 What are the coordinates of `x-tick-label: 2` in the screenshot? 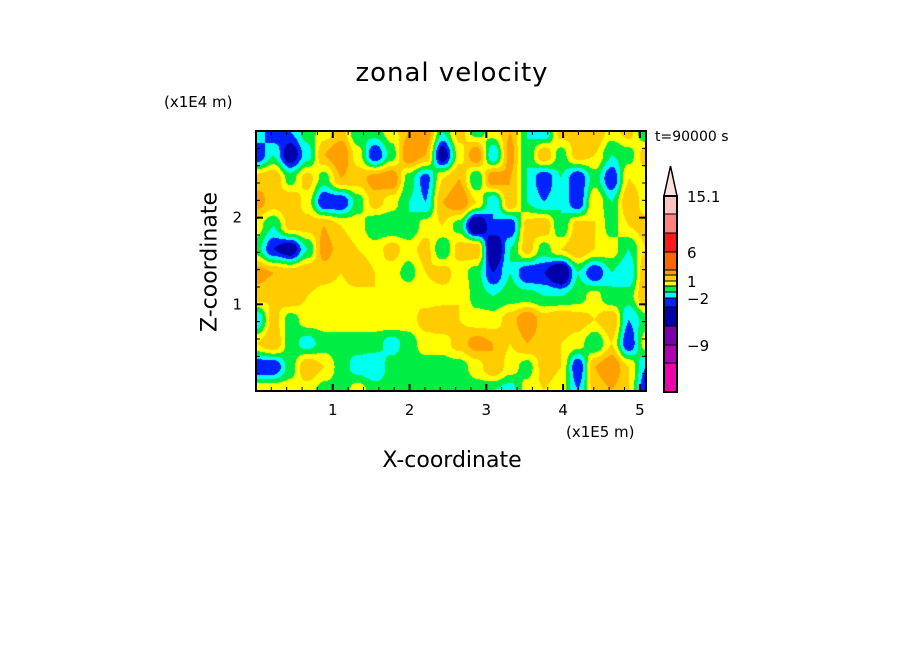 It's located at (410, 410).